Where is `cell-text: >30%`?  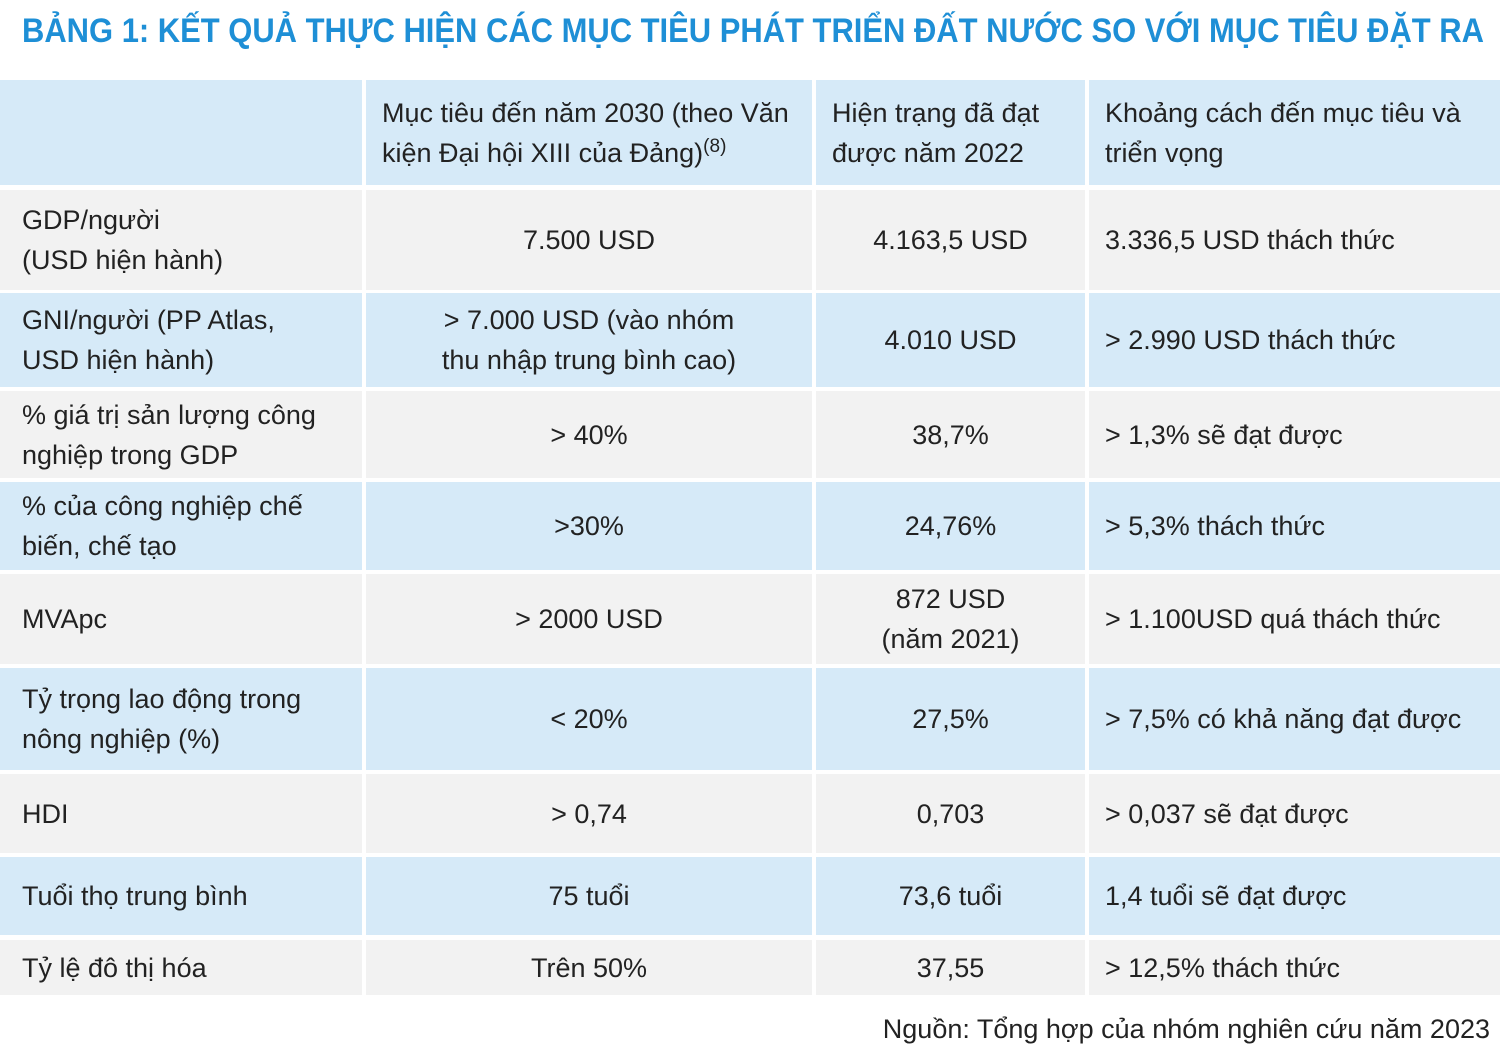
cell-text: >30% is located at coordinates (589, 526).